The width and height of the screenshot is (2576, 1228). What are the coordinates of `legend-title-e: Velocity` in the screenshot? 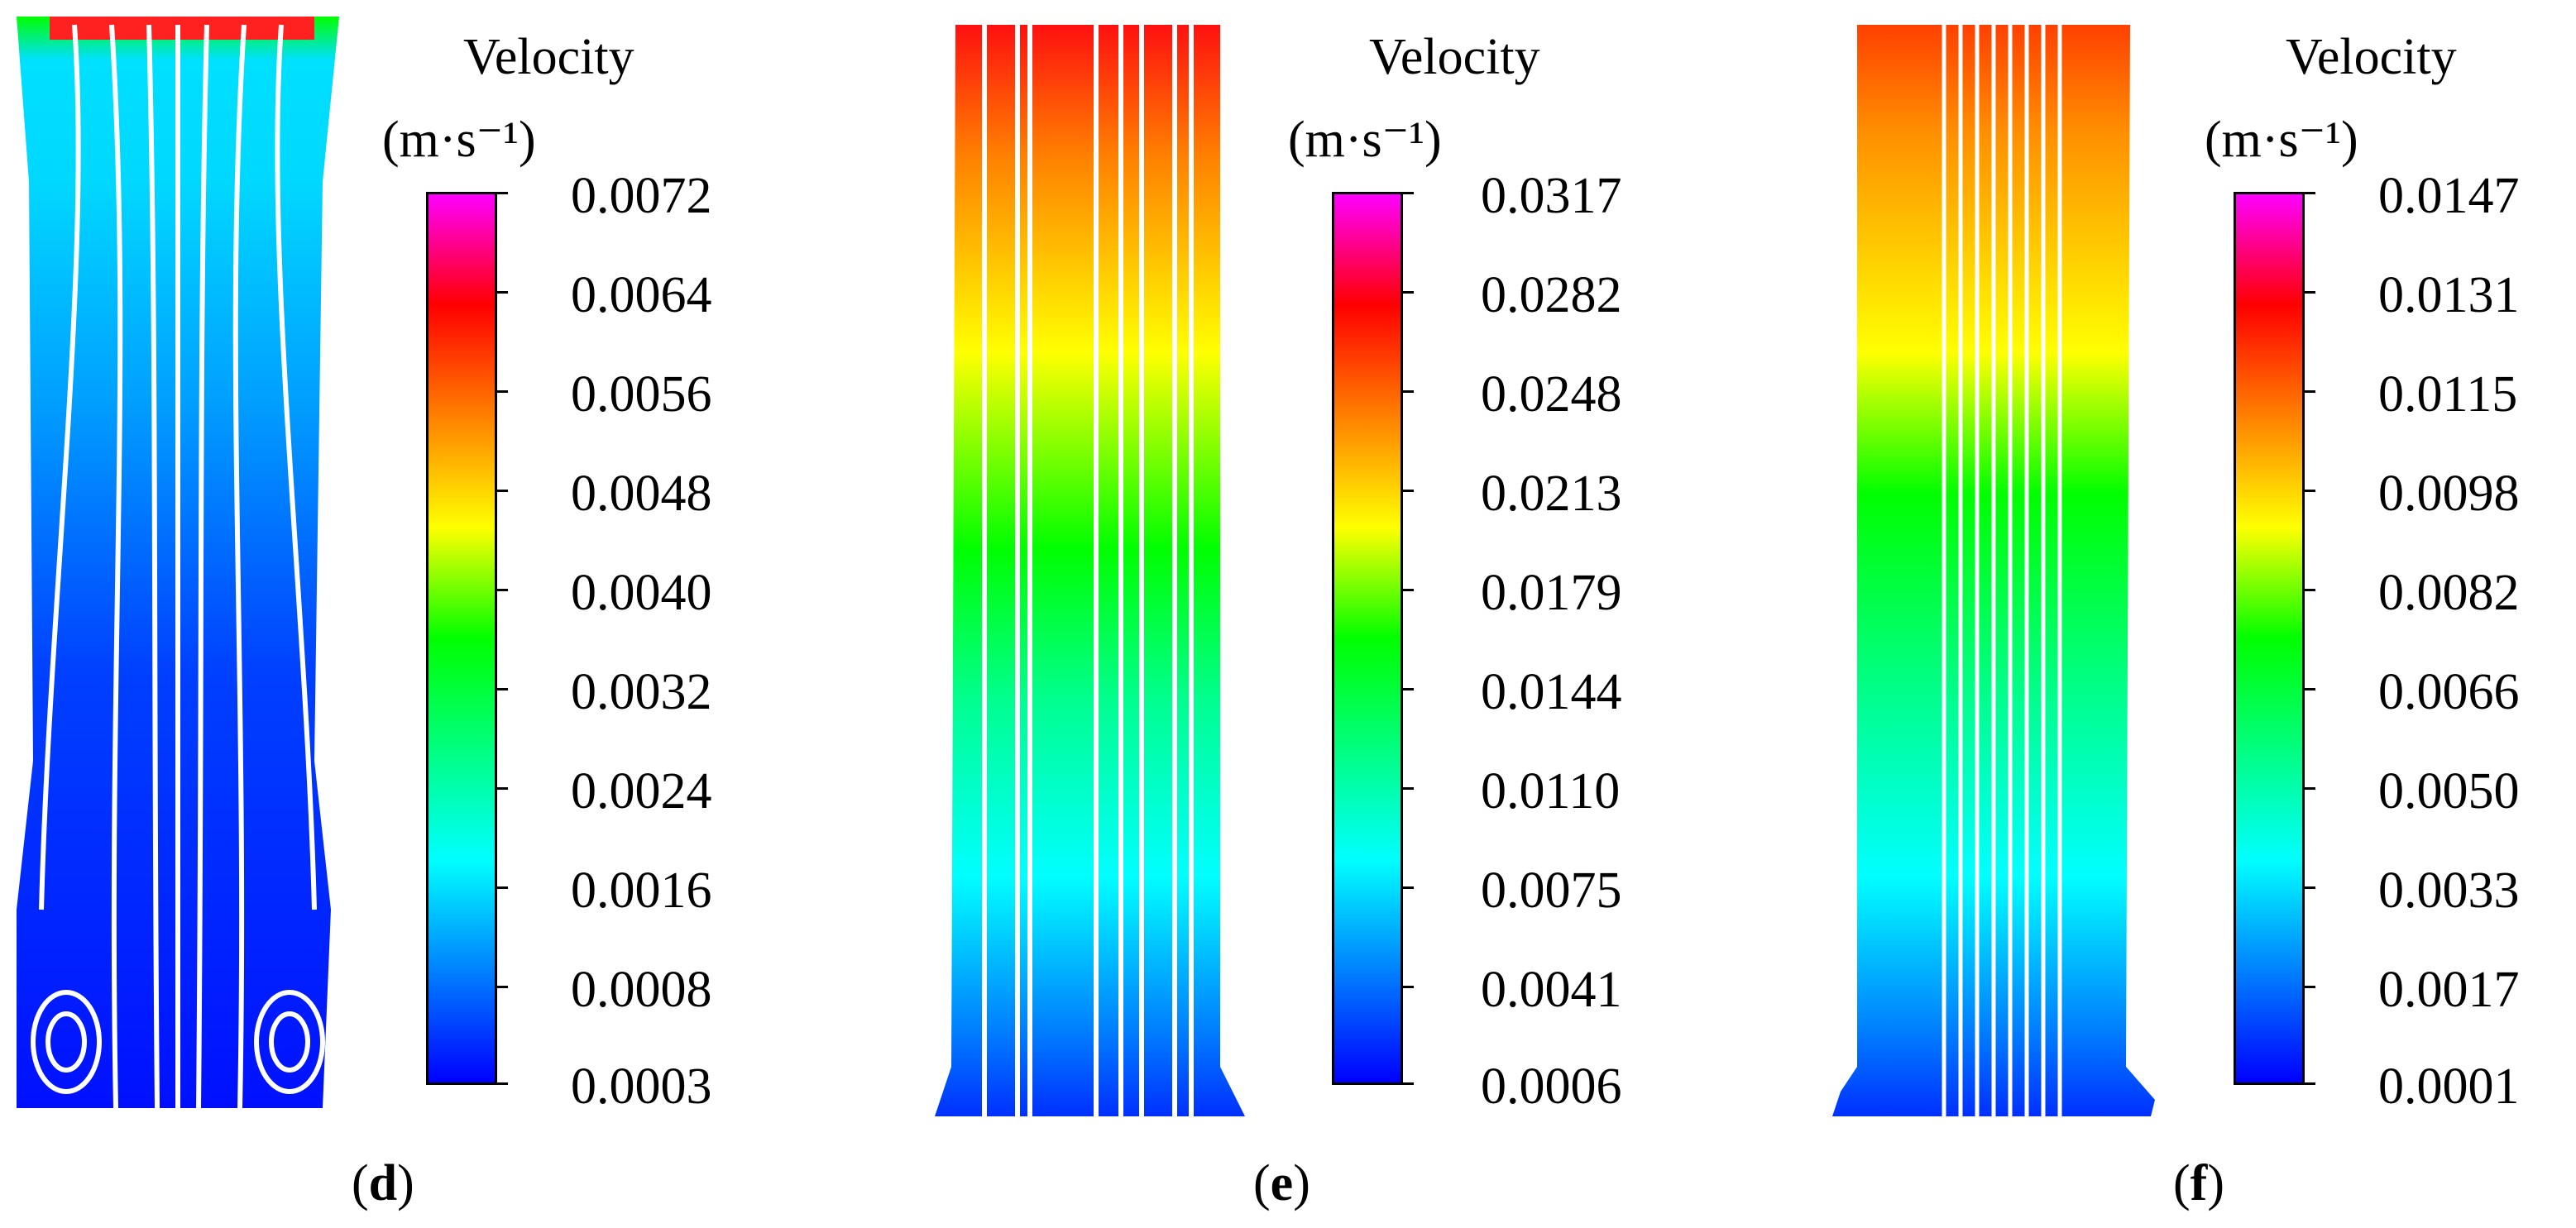 It's located at (1454, 57).